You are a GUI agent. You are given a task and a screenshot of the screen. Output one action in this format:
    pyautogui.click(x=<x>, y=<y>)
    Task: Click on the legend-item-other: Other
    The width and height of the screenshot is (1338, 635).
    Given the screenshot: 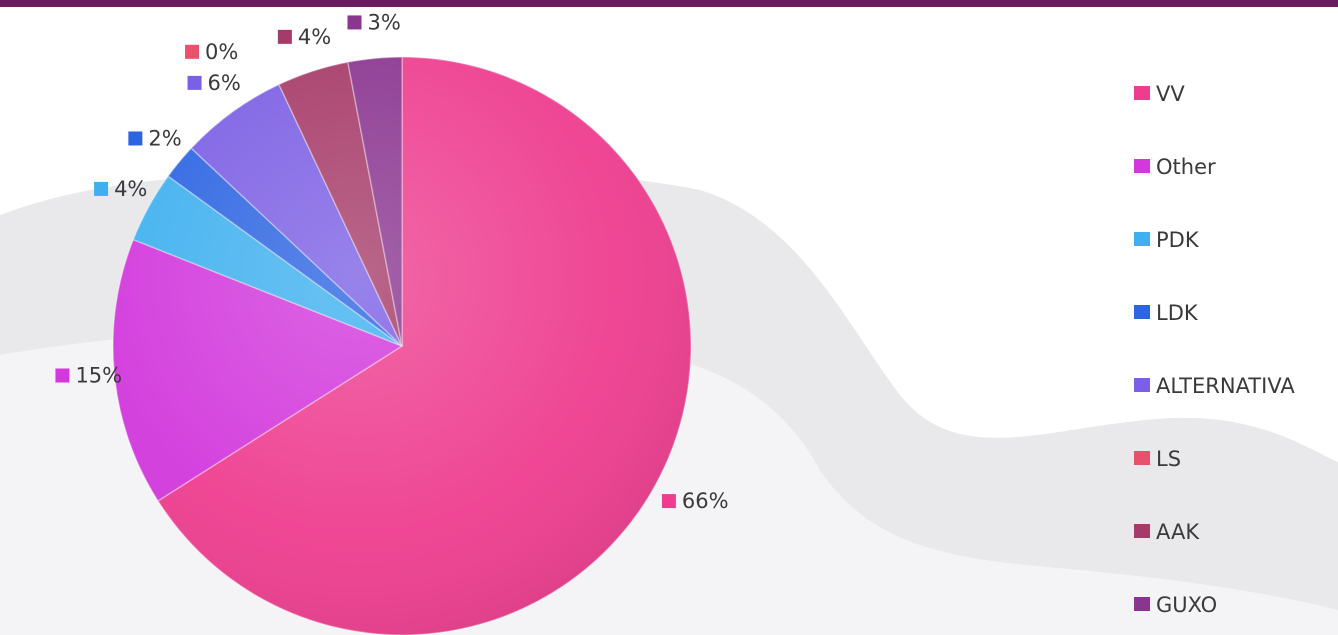 What is the action you would take?
    pyautogui.click(x=1175, y=167)
    